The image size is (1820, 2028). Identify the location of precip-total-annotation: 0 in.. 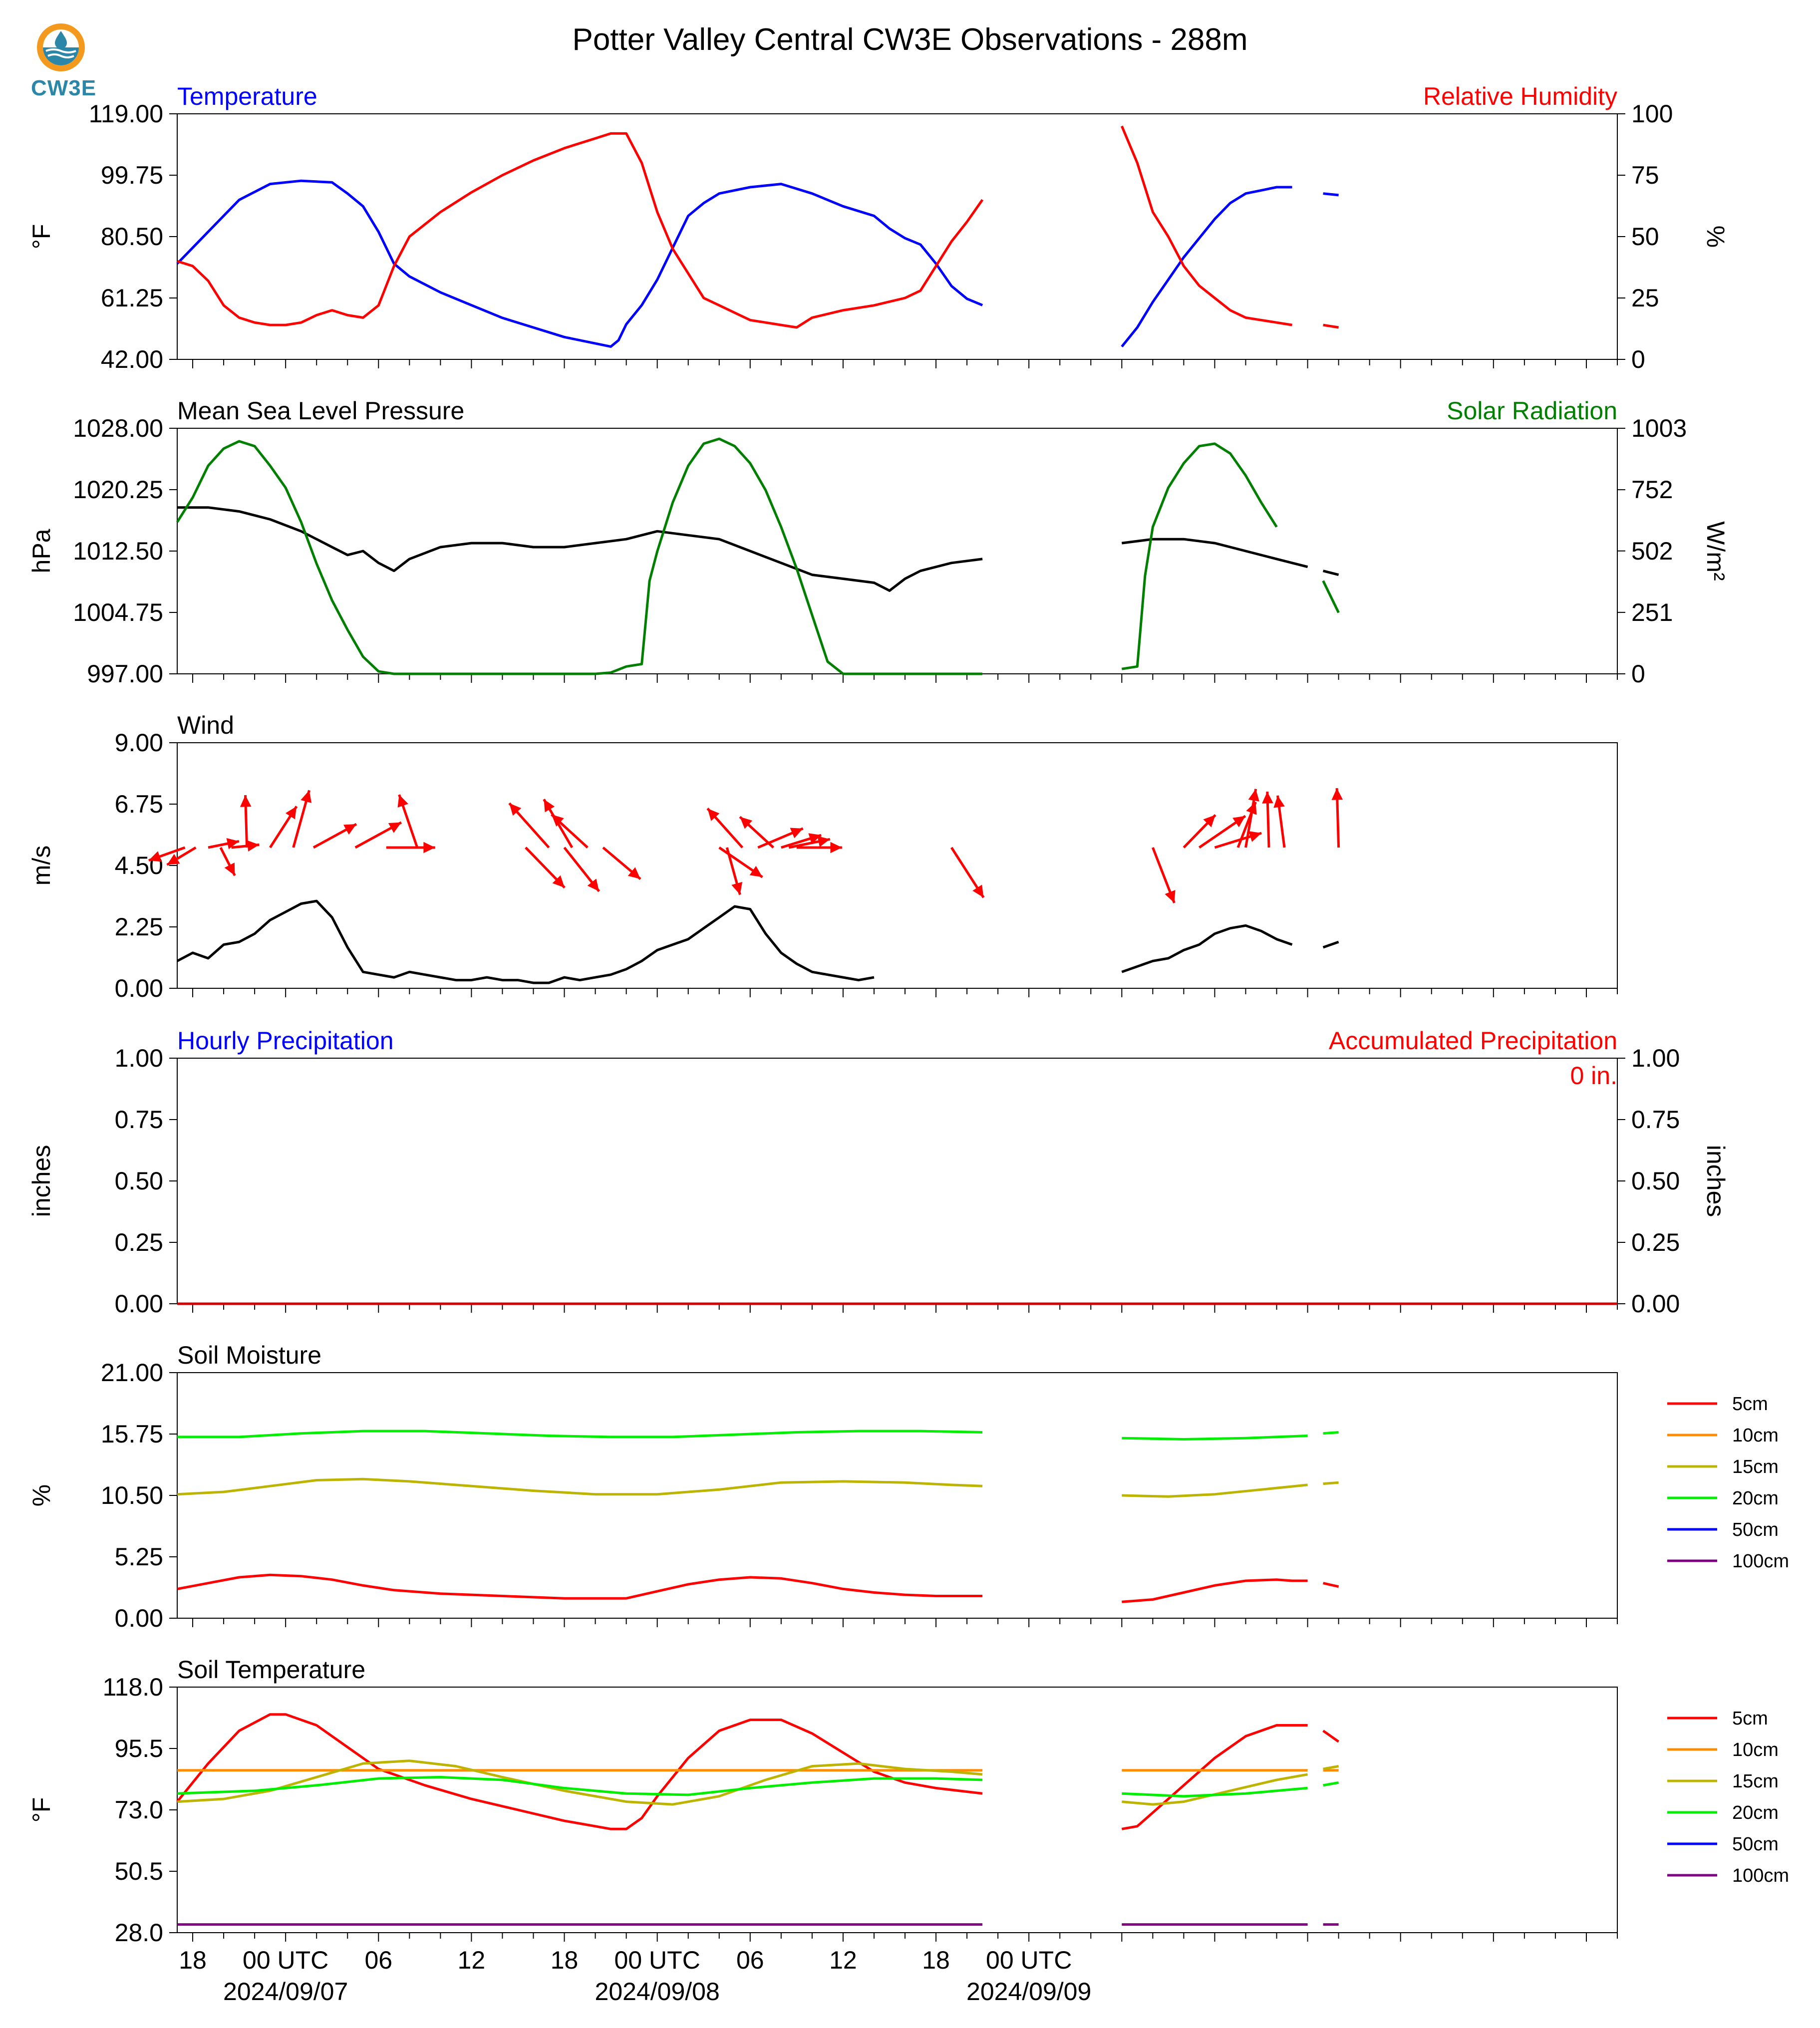
(1593, 1076).